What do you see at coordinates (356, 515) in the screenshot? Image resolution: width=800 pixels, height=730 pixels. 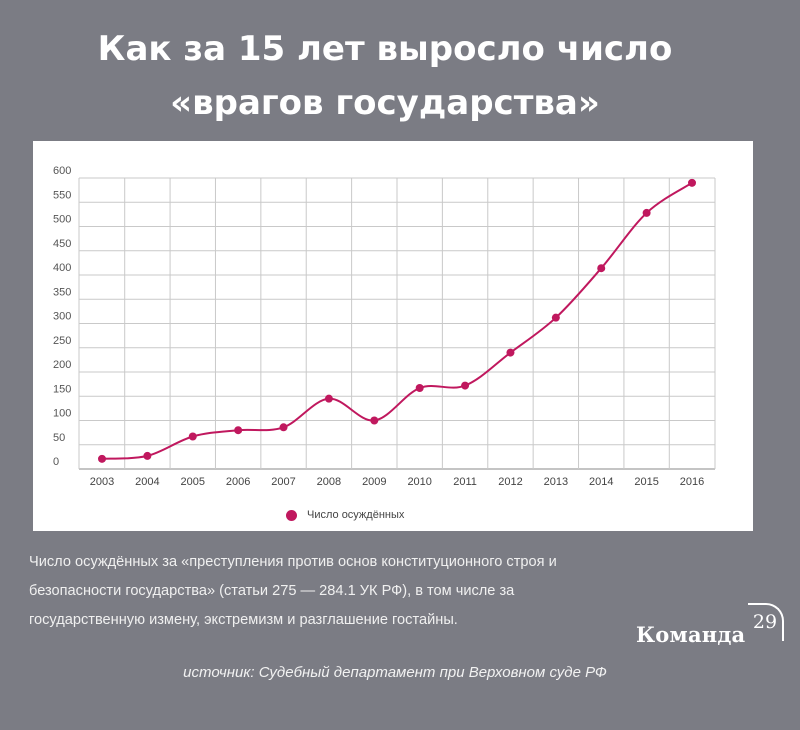 I see `legend-label: Число осуждённых` at bounding box center [356, 515].